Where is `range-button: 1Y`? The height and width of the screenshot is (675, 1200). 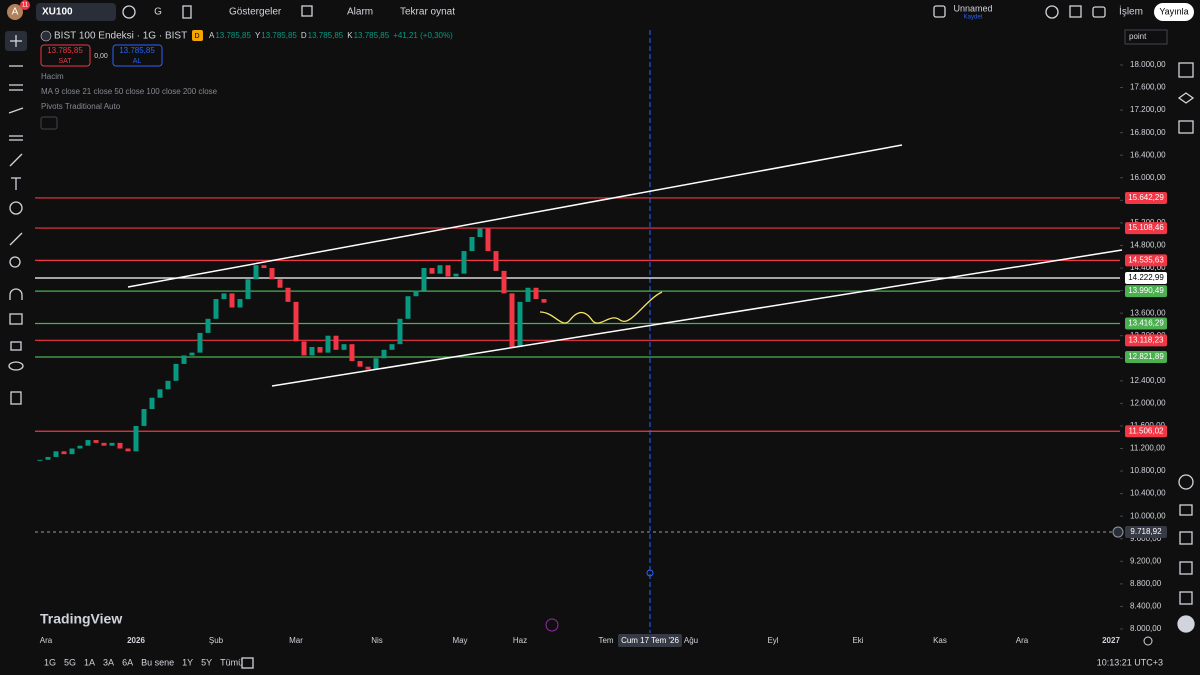 range-button: 1Y is located at coordinates (187, 662).